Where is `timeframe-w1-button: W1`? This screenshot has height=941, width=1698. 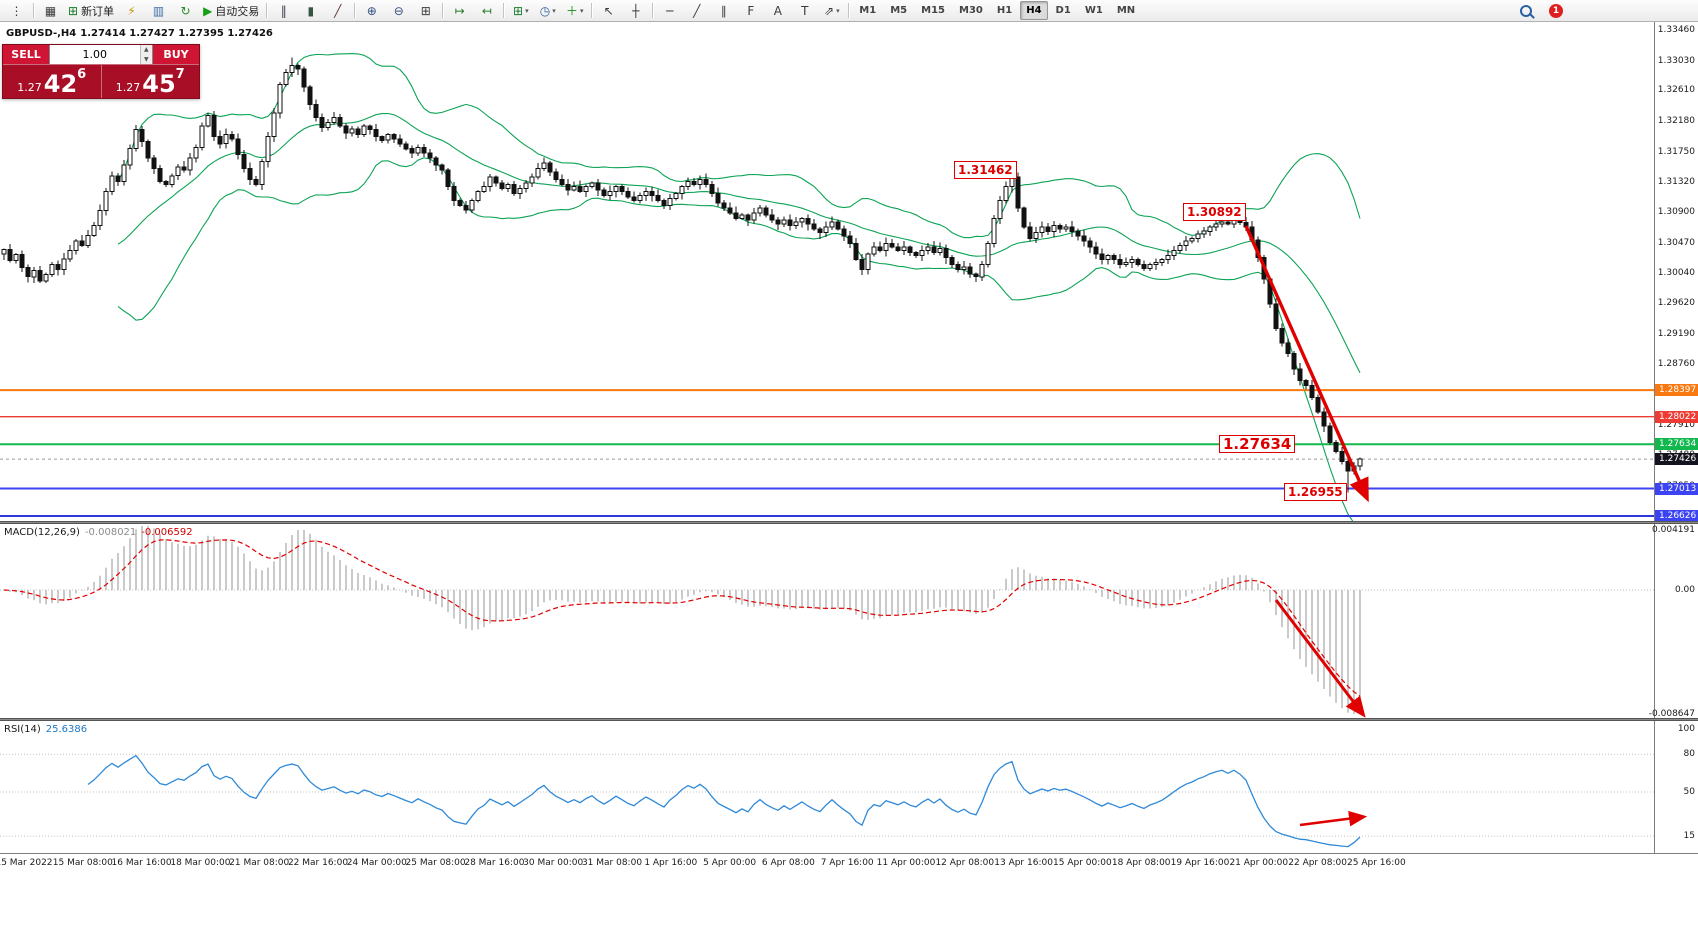
timeframe-w1-button: W1 is located at coordinates (1093, 10).